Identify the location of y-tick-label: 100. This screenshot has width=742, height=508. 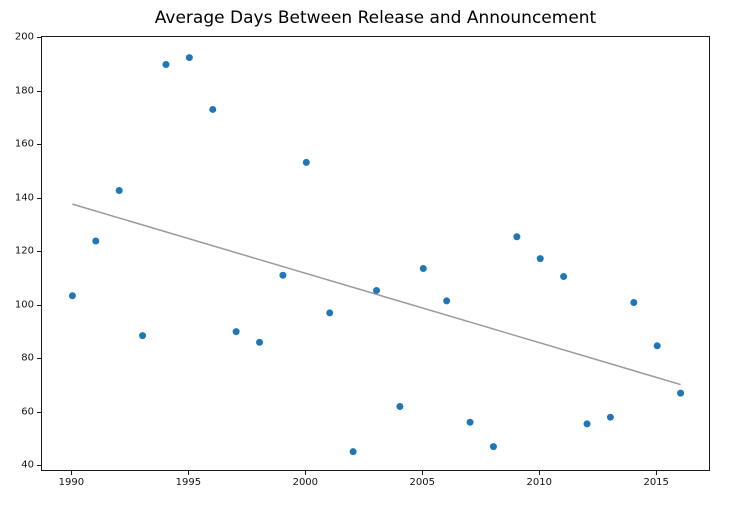
(24, 305).